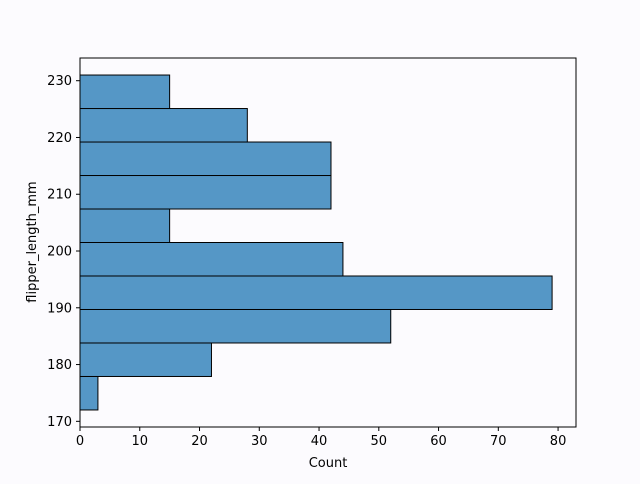 This screenshot has height=484, width=640. What do you see at coordinates (59, 81) in the screenshot?
I see `y-tick-label: 230` at bounding box center [59, 81].